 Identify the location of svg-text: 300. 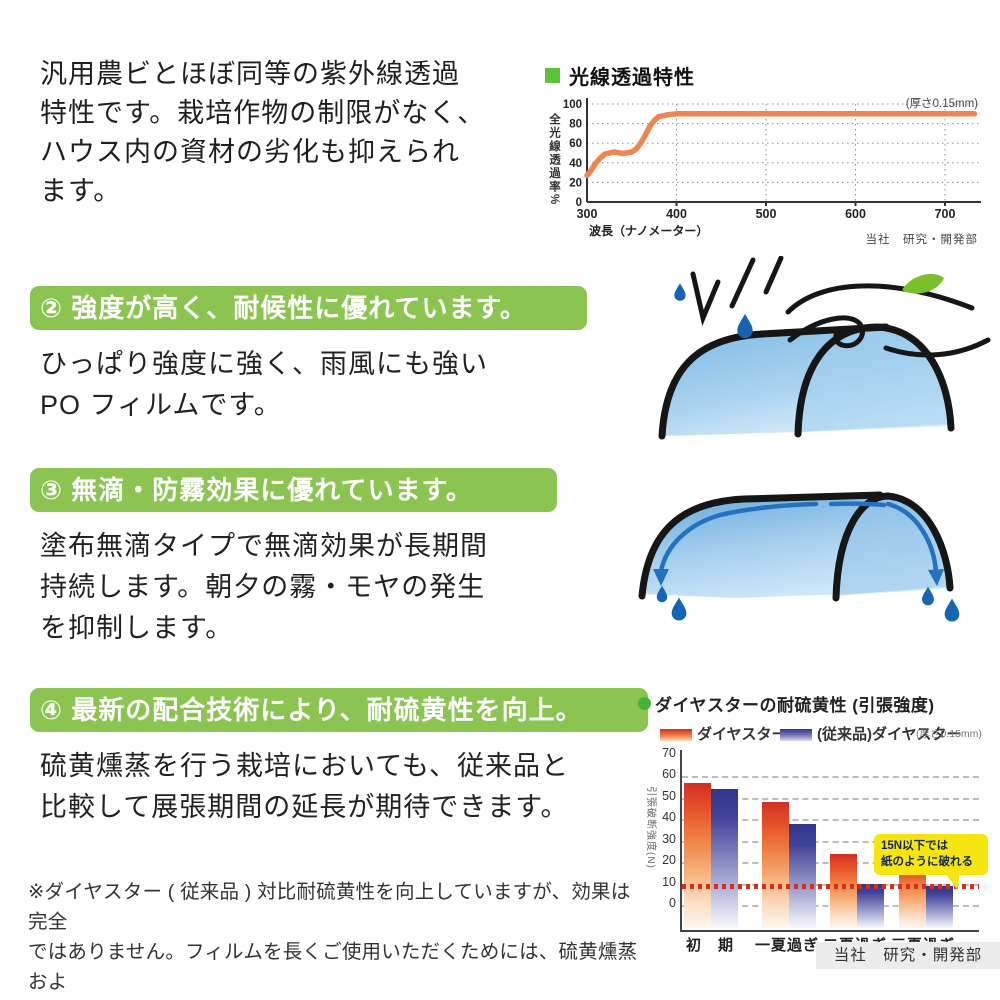
(587, 214).